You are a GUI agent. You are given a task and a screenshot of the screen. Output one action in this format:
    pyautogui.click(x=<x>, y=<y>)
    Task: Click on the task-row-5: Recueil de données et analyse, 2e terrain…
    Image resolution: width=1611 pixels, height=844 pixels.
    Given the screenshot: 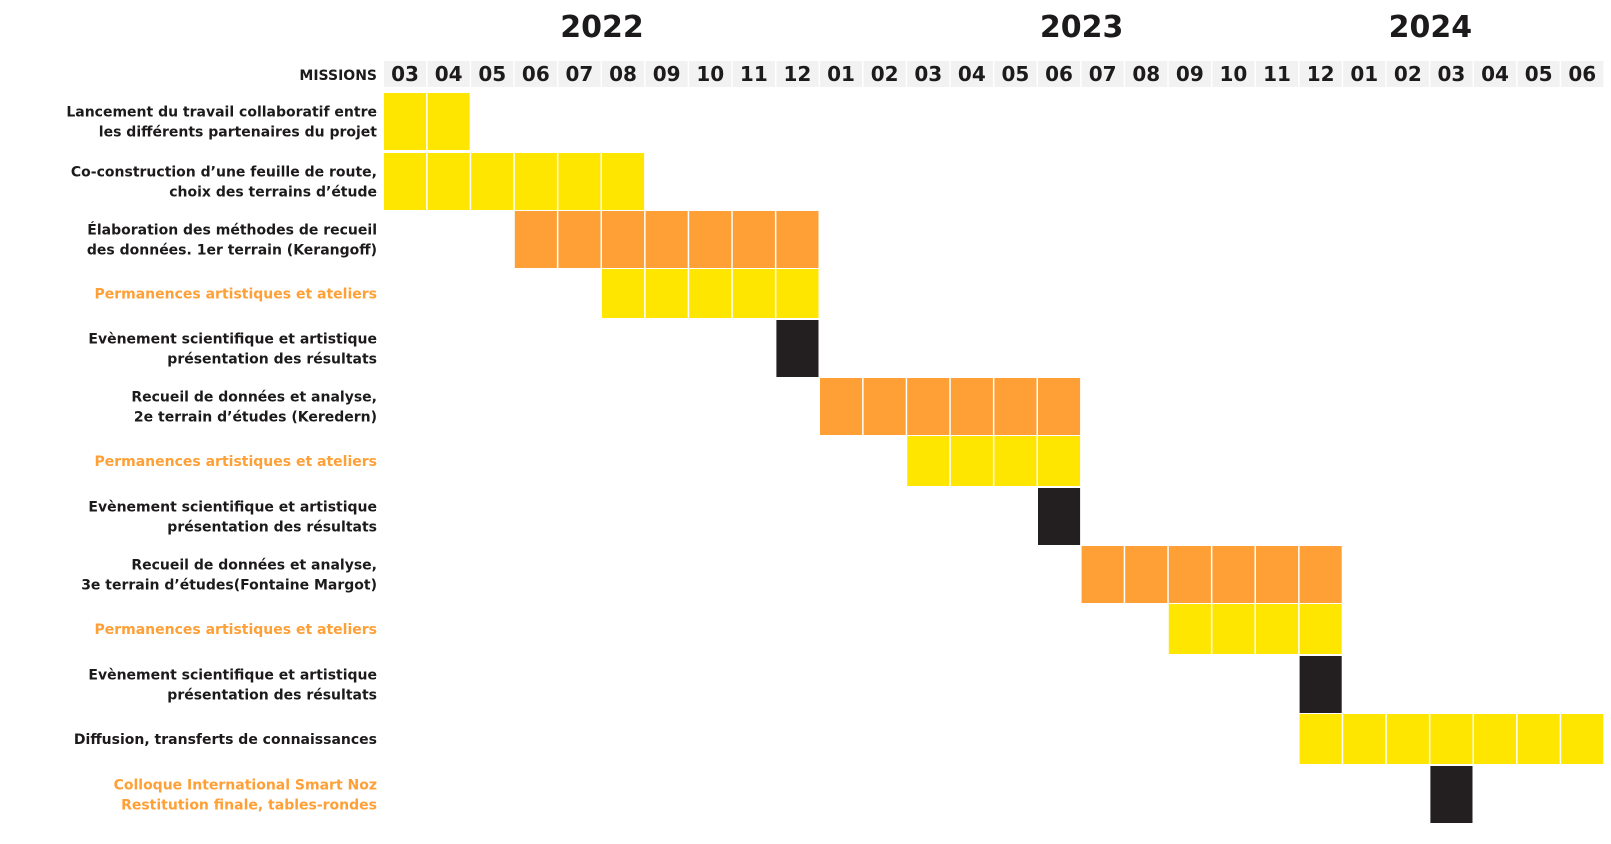 What is the action you would take?
    pyautogui.click(x=606, y=406)
    